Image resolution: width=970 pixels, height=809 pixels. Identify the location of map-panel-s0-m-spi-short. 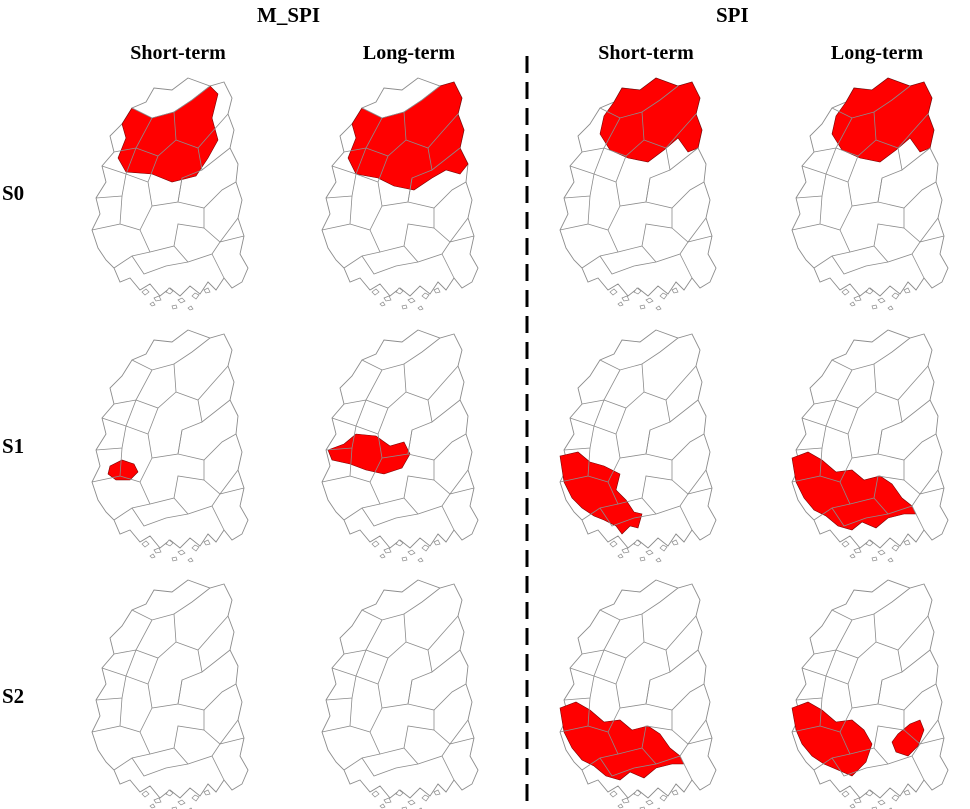
(170, 194).